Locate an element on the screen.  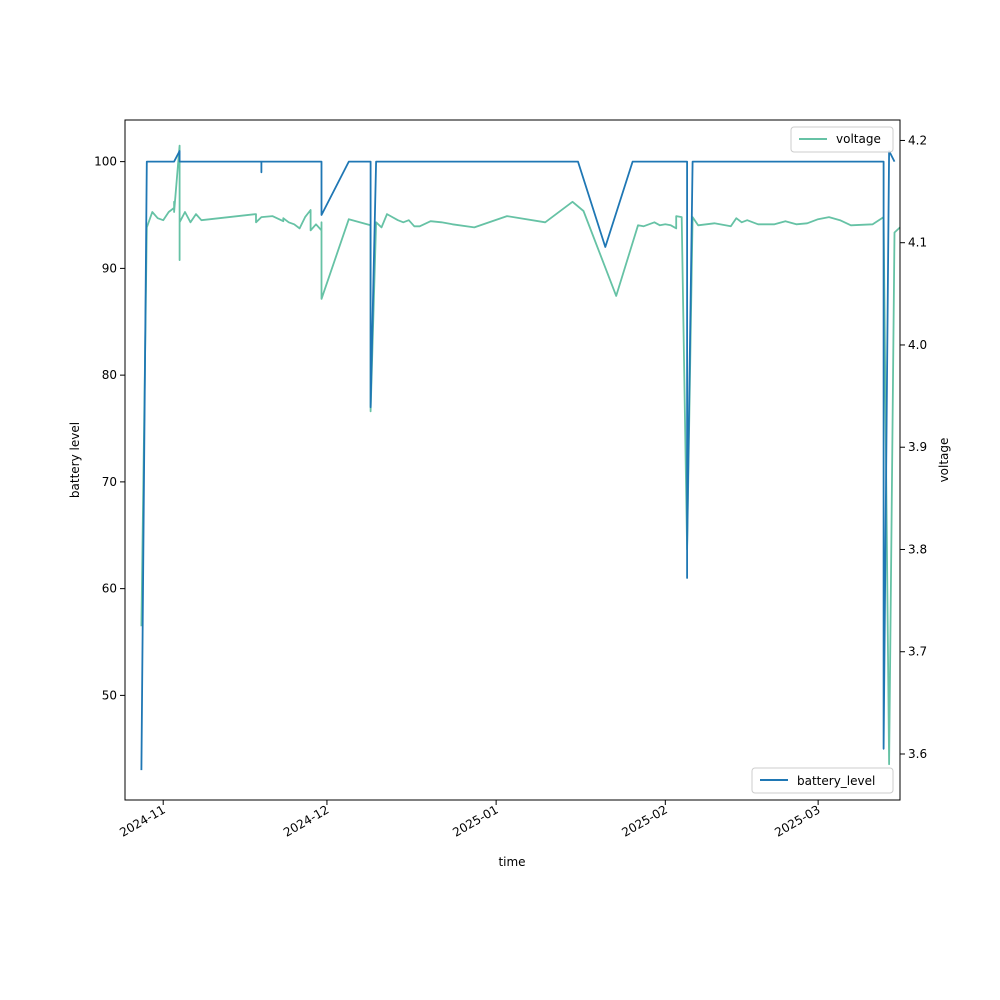
y-left-tick-label: 50 is located at coordinates (109, 695).